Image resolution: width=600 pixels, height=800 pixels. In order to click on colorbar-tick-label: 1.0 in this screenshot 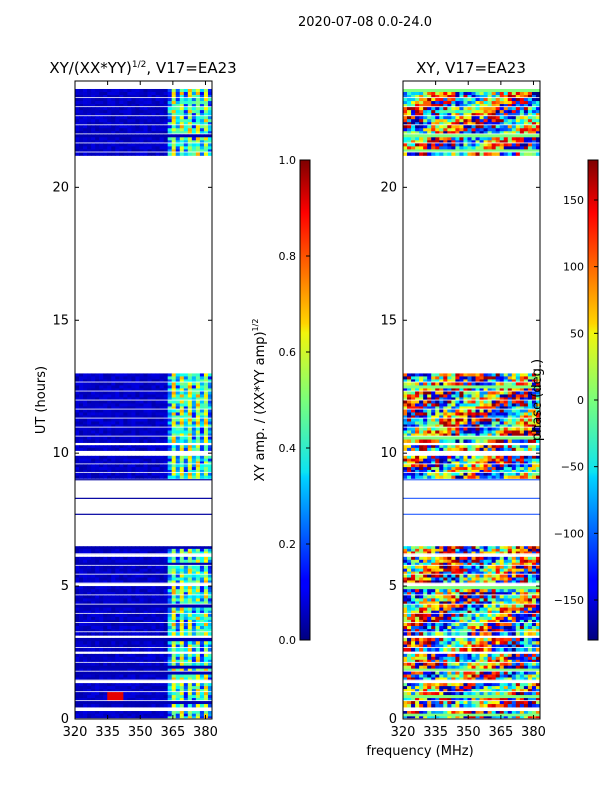, I will do `click(288, 160)`.